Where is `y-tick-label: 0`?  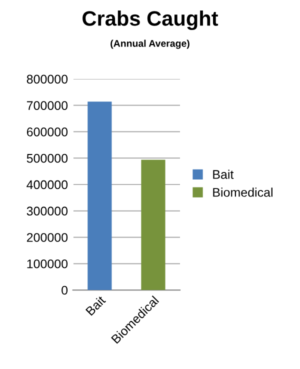 y-tick-label: 0 is located at coordinates (65, 290).